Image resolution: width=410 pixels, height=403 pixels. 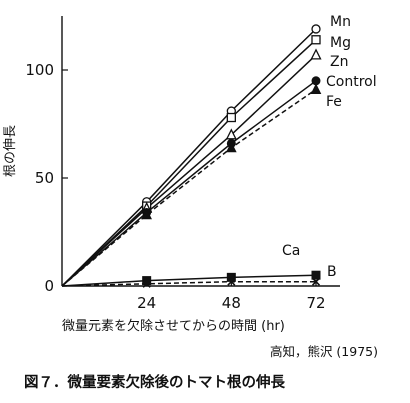 What do you see at coordinates (44, 178) in the screenshot?
I see `y-tick-label-50: 50` at bounding box center [44, 178].